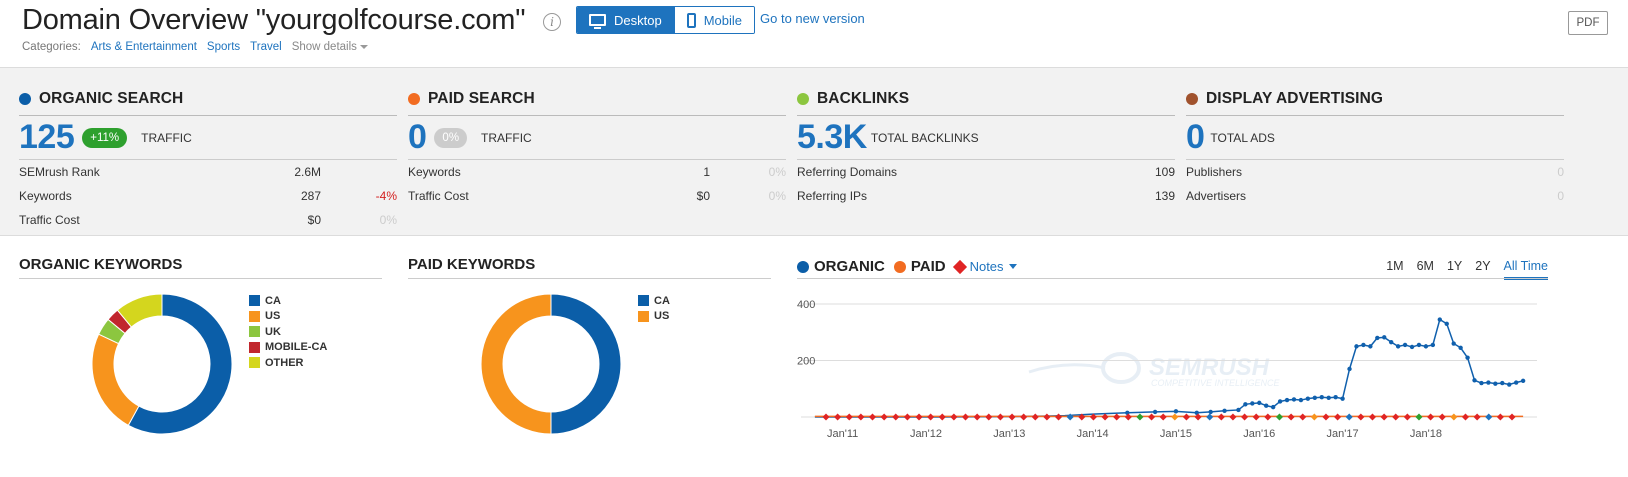  I want to click on card-header: DISPLAY ADVERTISING, so click(1375, 102).